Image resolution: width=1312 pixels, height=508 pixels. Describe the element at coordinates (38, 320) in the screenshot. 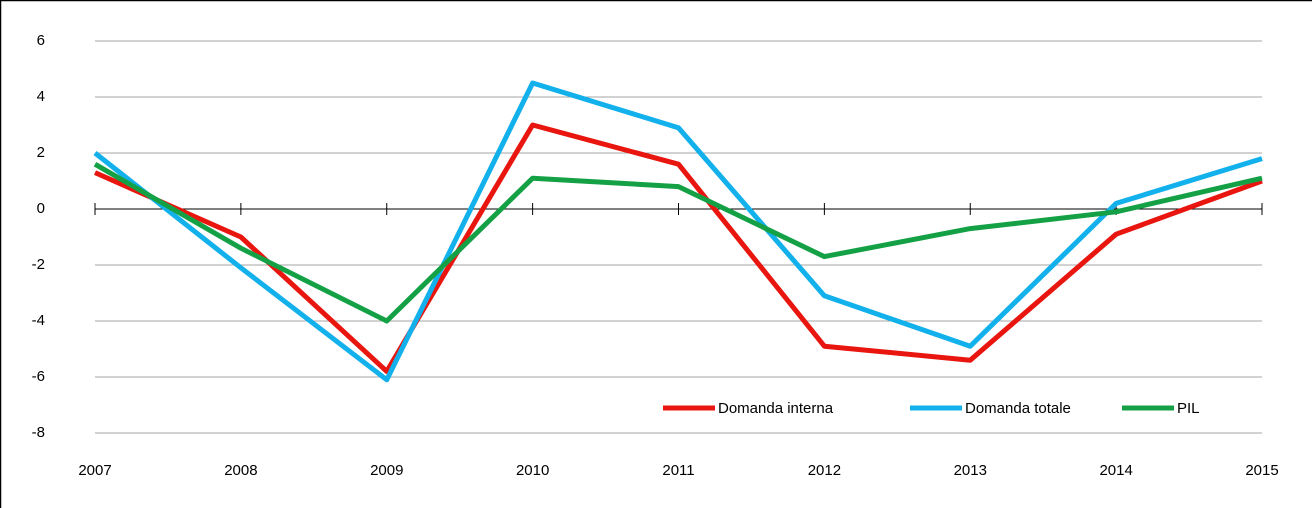

I see `y-tick-label: -4` at that location.